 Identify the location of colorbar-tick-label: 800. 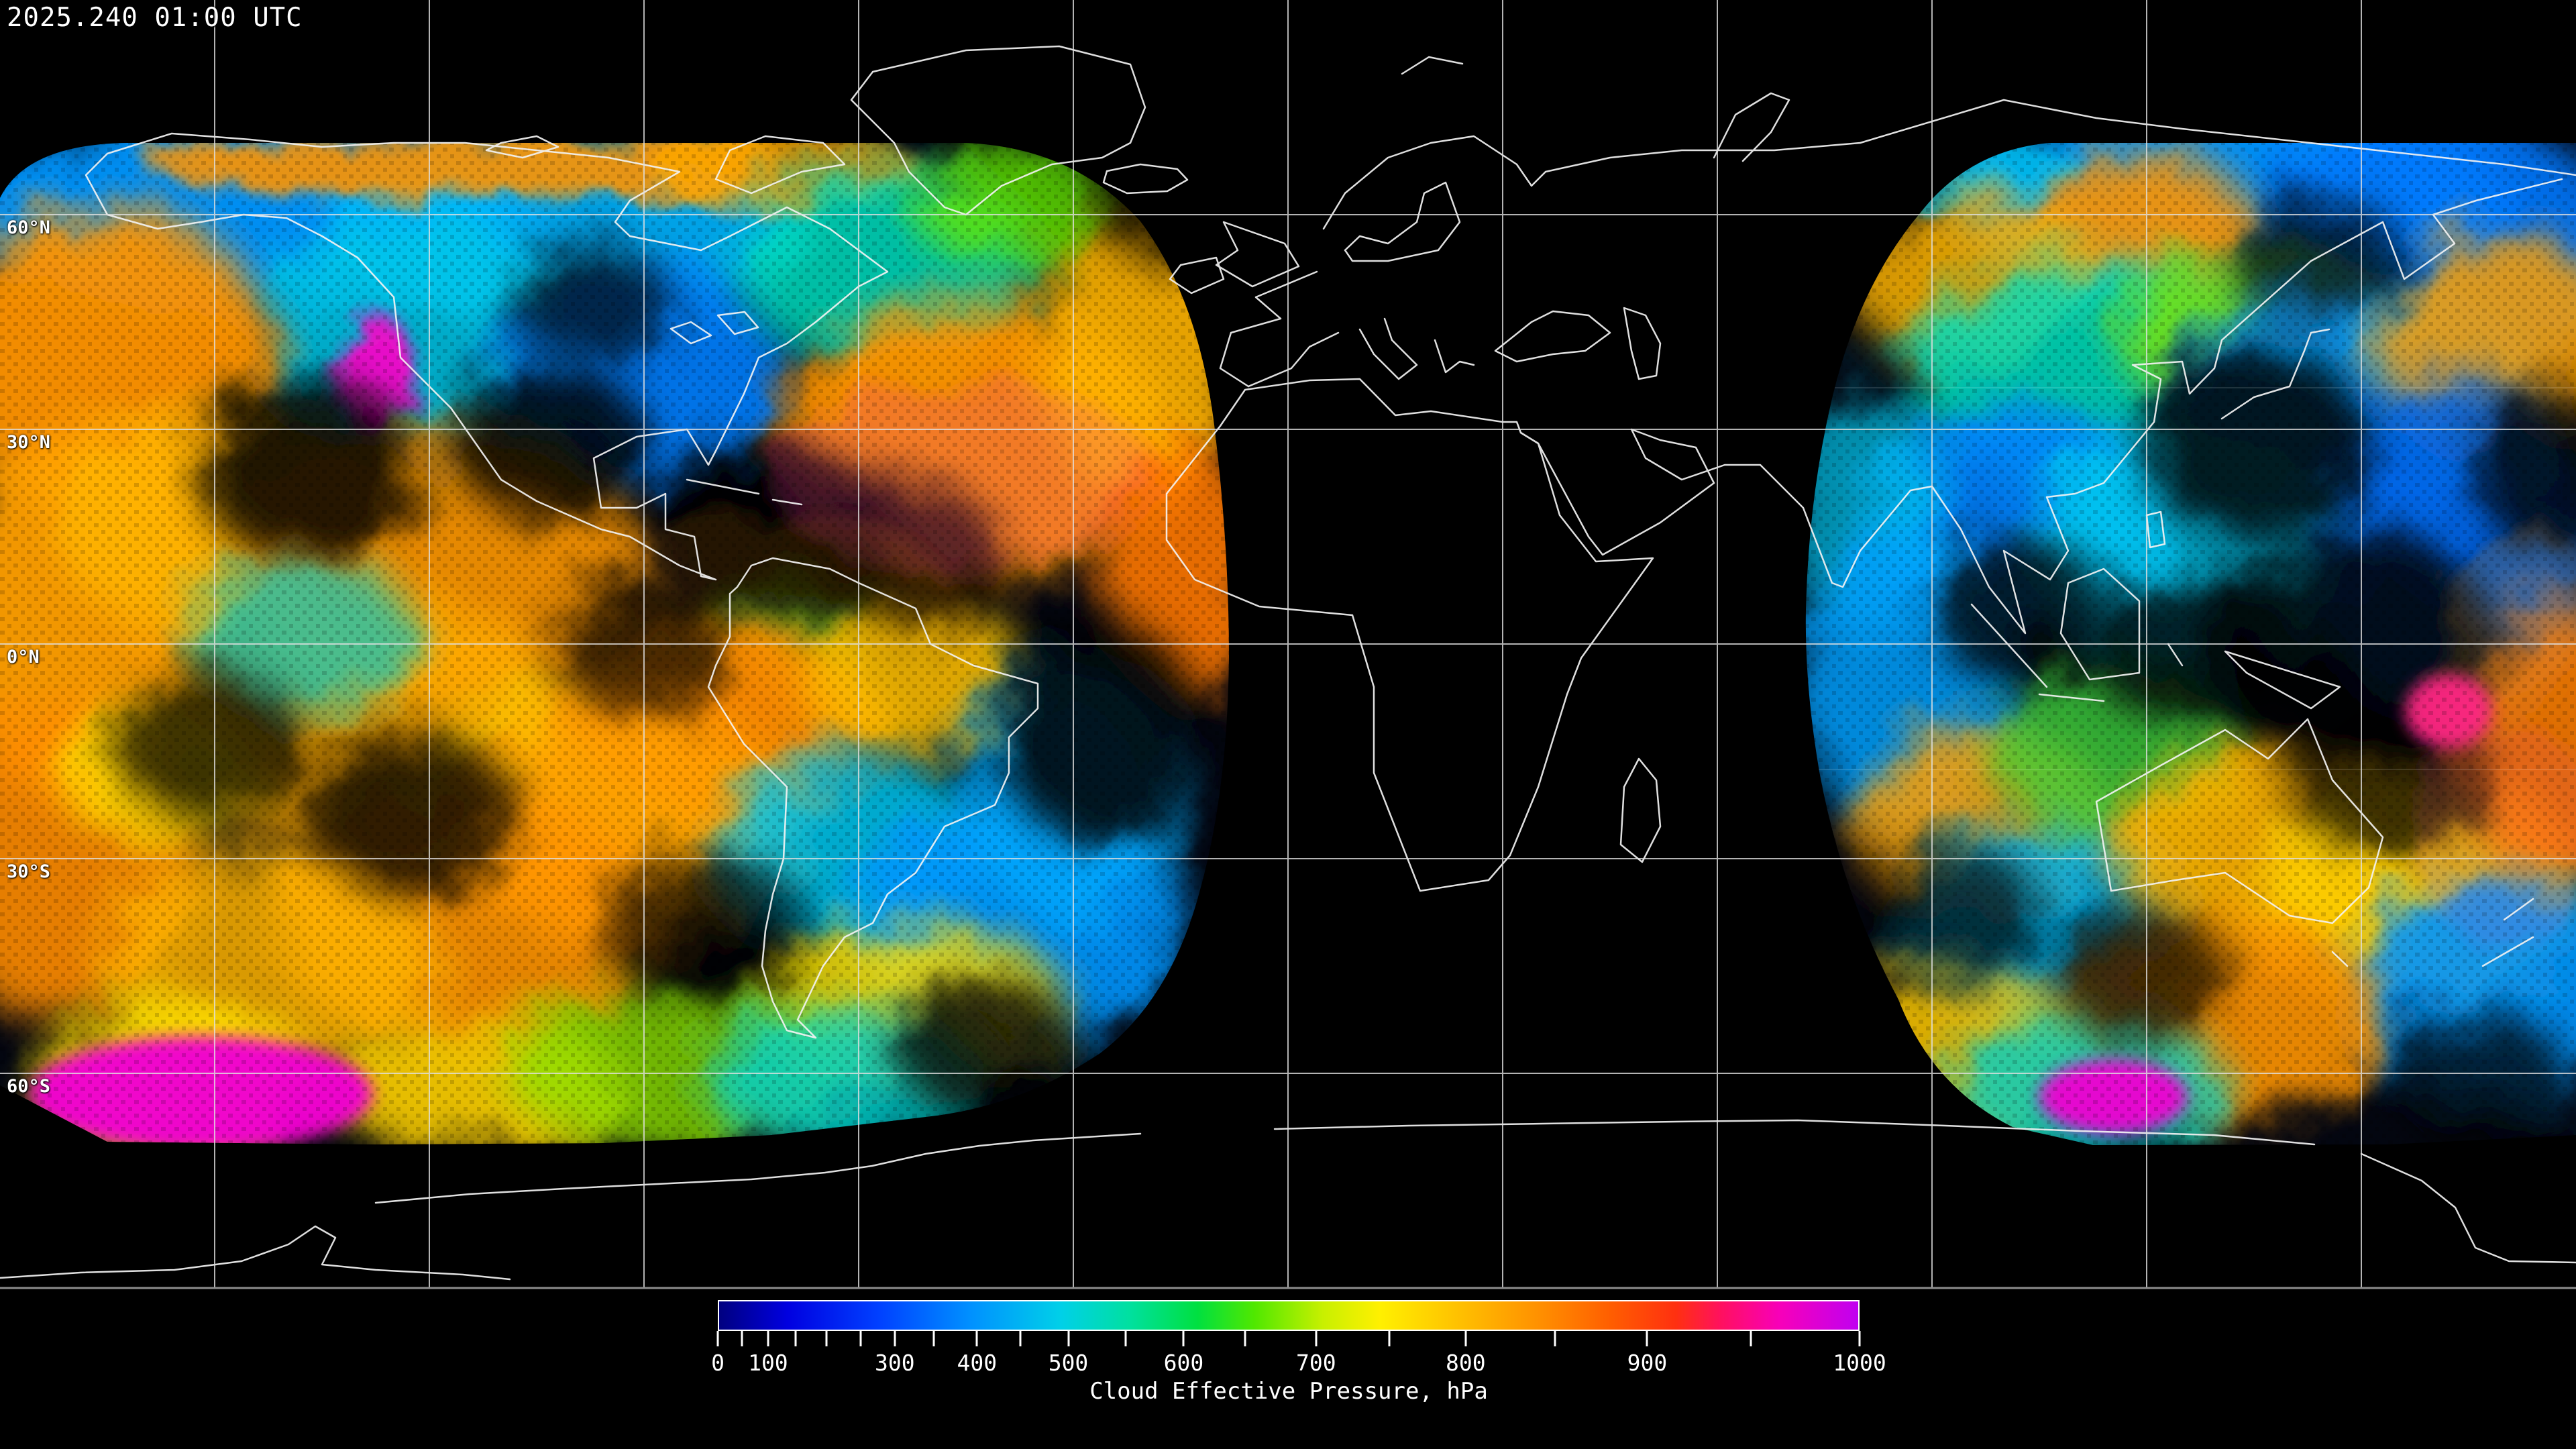
(1465, 1363).